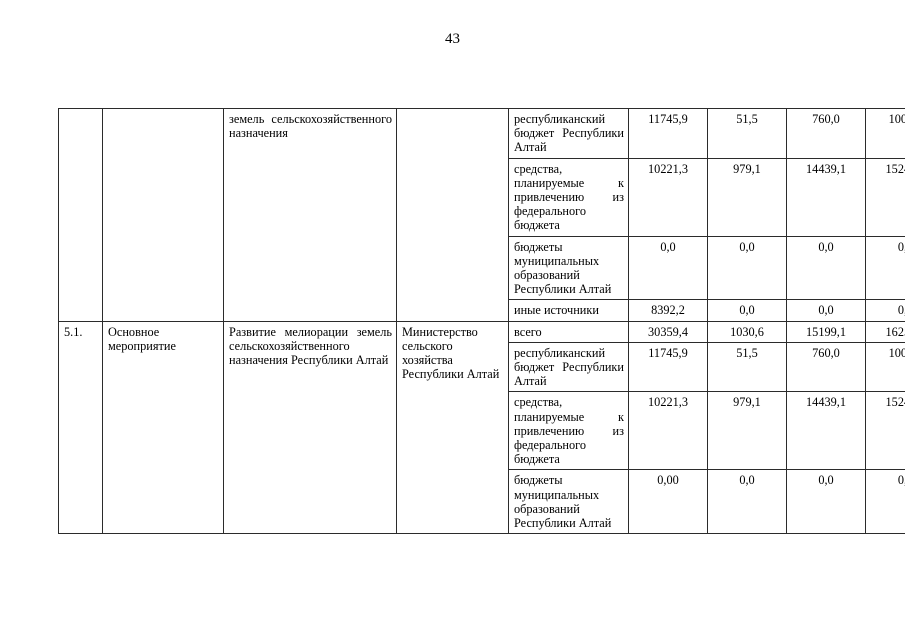 Image resolution: width=905 pixels, height=640 pixels. I want to click on activity-number-cell, so click(80, 215).